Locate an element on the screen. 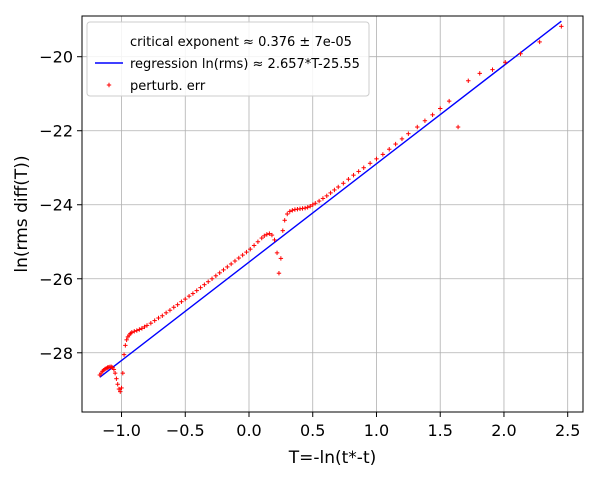  x-axis-title: T=-ln(t*-t) is located at coordinates (332, 458).